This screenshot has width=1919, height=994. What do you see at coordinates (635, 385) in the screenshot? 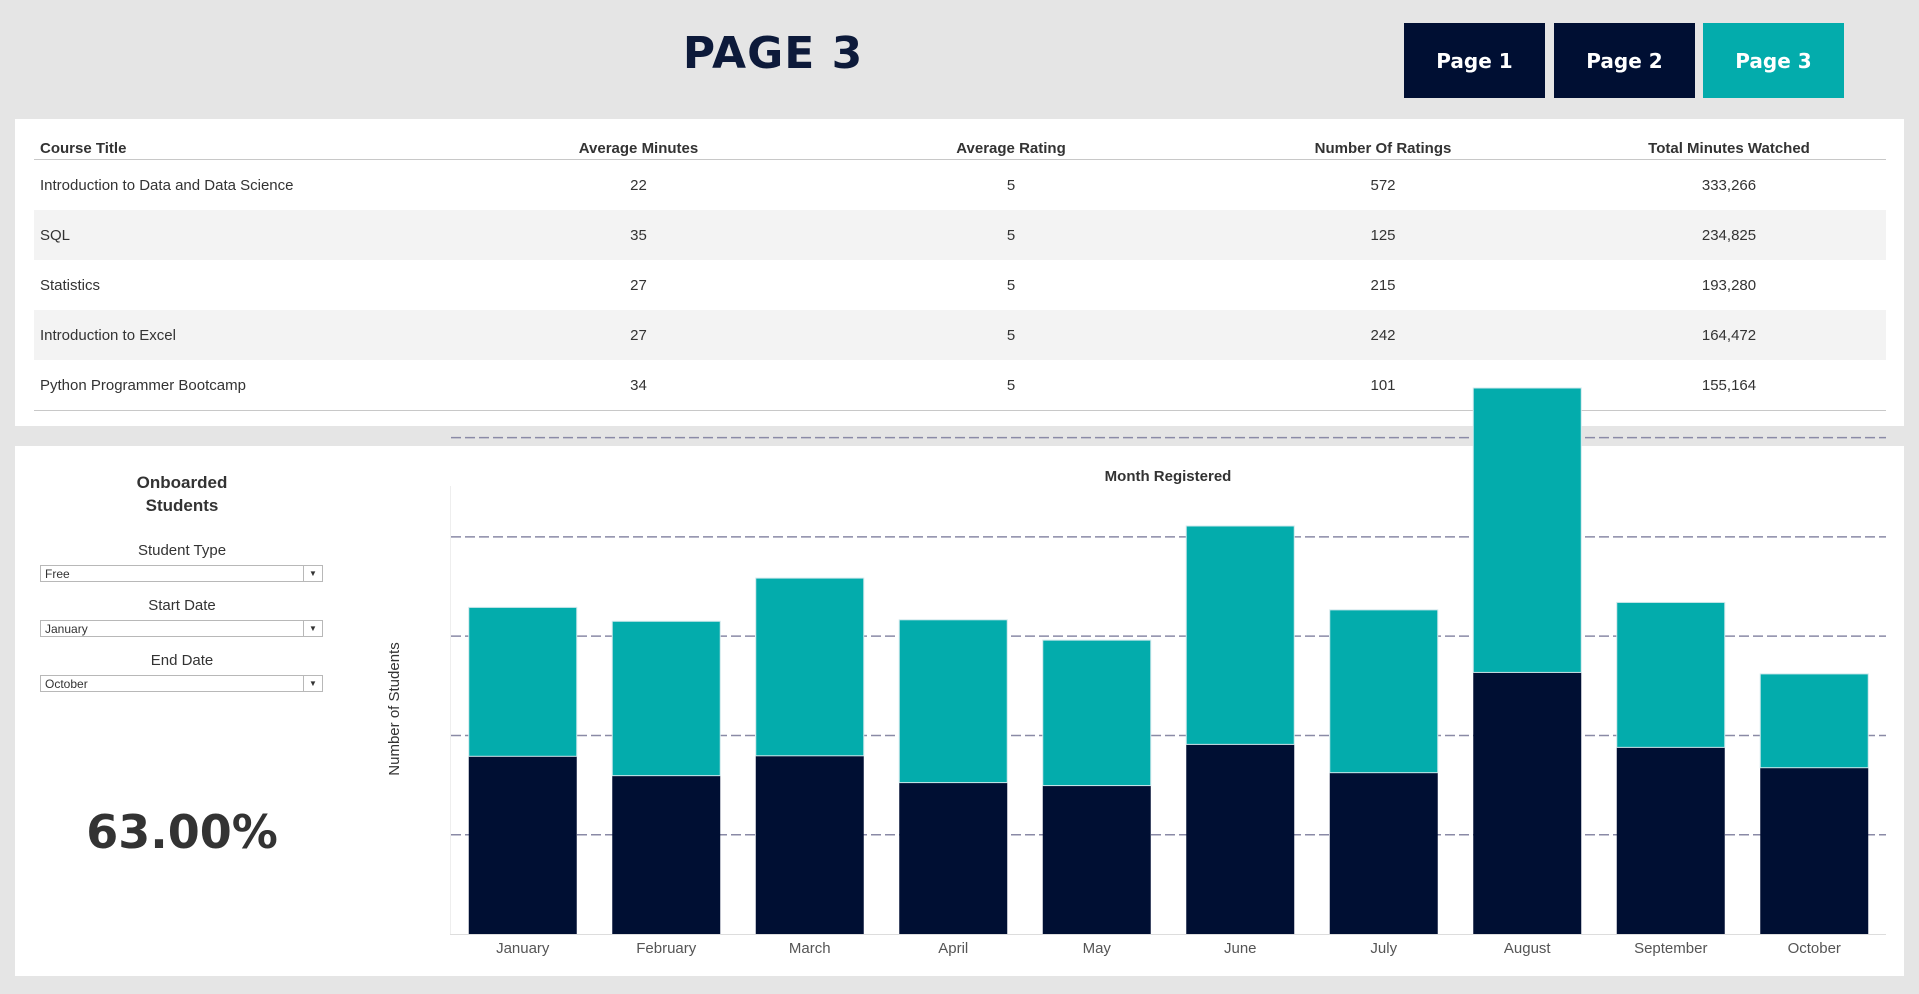
I see `table-cell: 34` at bounding box center [635, 385].